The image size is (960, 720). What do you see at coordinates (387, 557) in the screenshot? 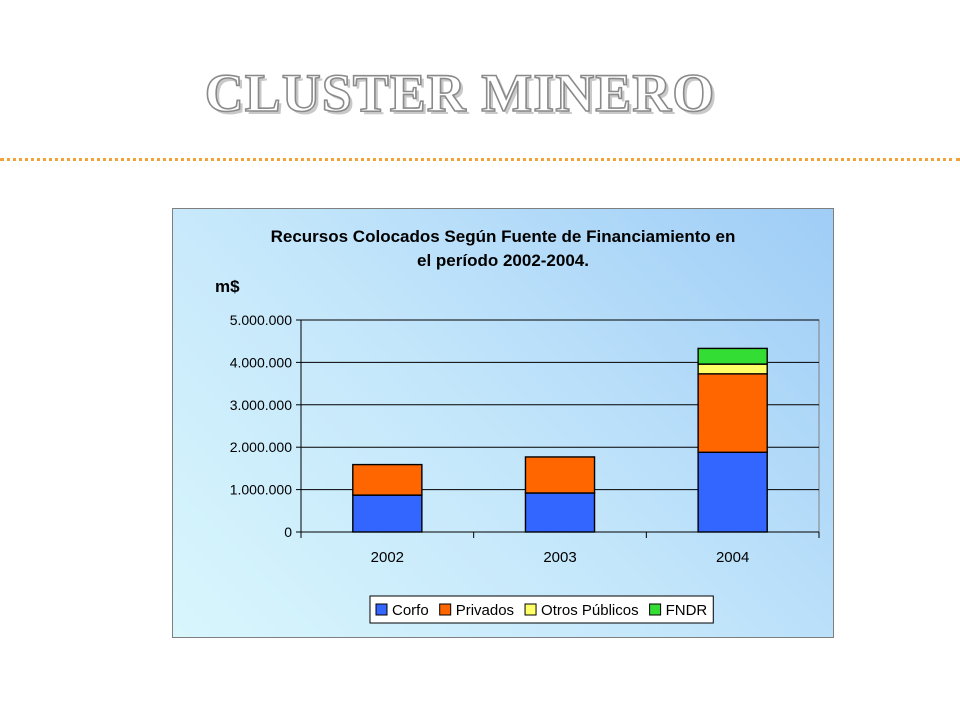
I see `x-tick-label: 2002` at bounding box center [387, 557].